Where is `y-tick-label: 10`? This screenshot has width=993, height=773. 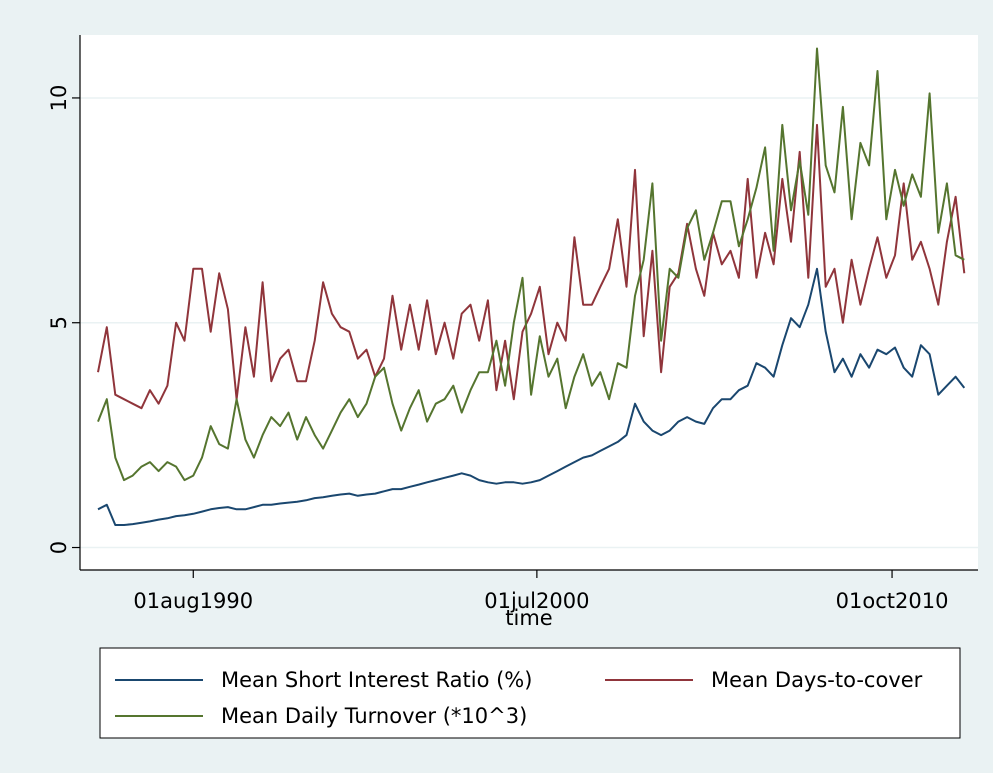 y-tick-label: 10 is located at coordinates (59, 98).